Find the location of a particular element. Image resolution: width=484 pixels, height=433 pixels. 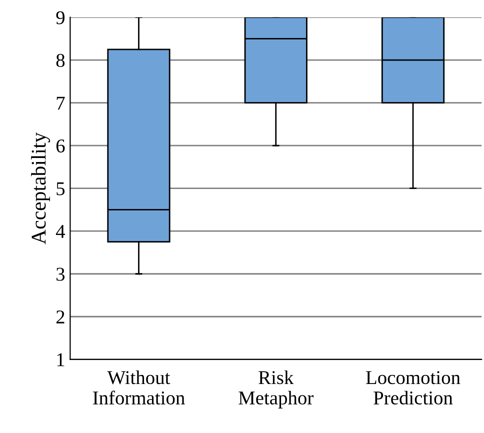

y-tick-label: 6 is located at coordinates (60, 146).